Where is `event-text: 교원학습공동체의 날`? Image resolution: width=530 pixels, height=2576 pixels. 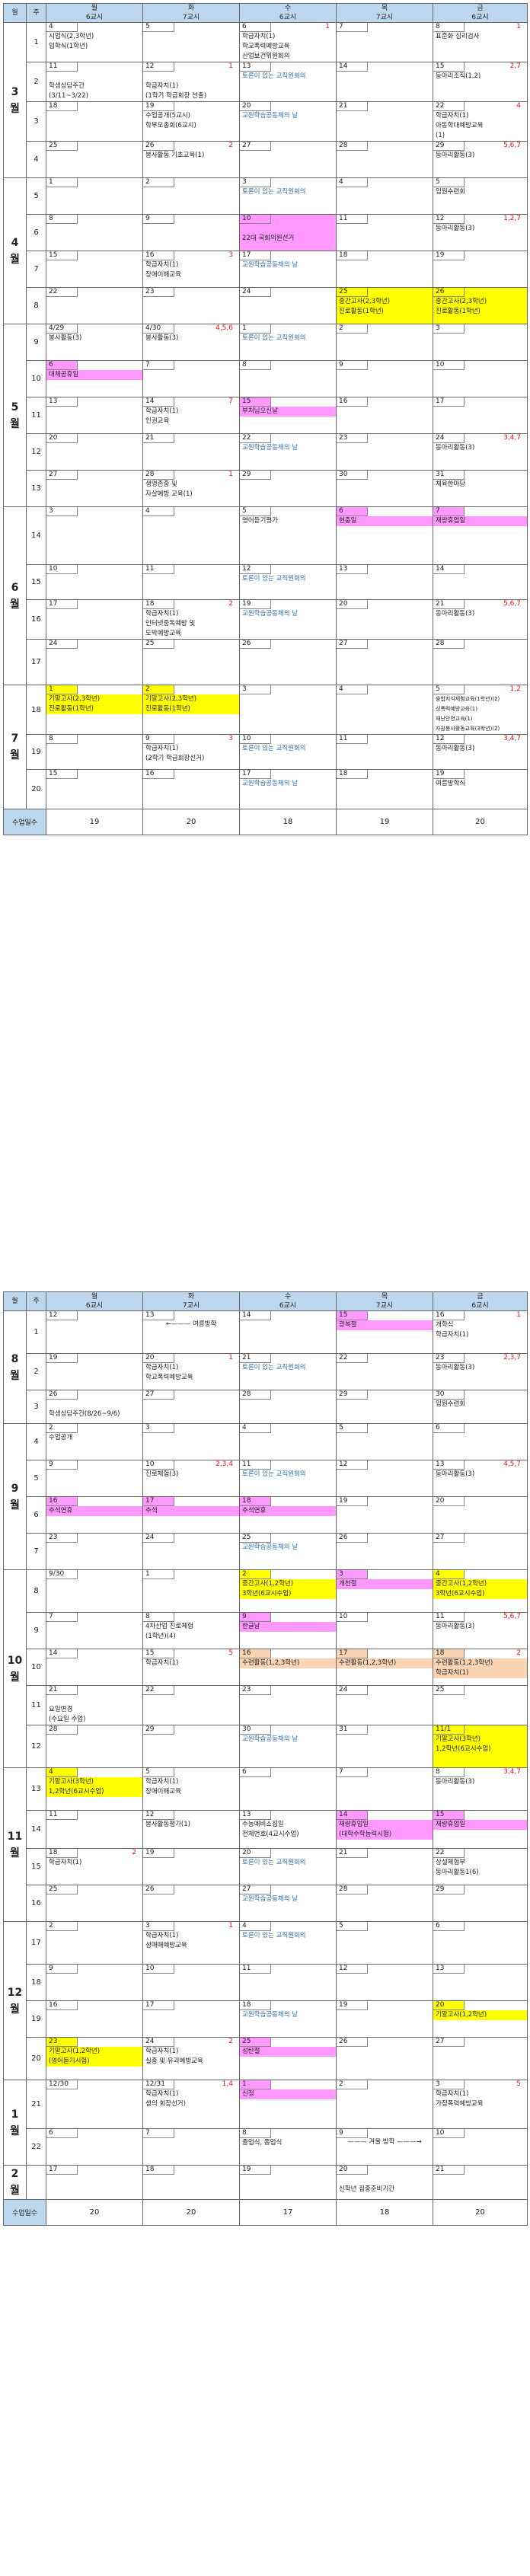
event-text: 교원학습공동체의 날 is located at coordinates (270, 1739).